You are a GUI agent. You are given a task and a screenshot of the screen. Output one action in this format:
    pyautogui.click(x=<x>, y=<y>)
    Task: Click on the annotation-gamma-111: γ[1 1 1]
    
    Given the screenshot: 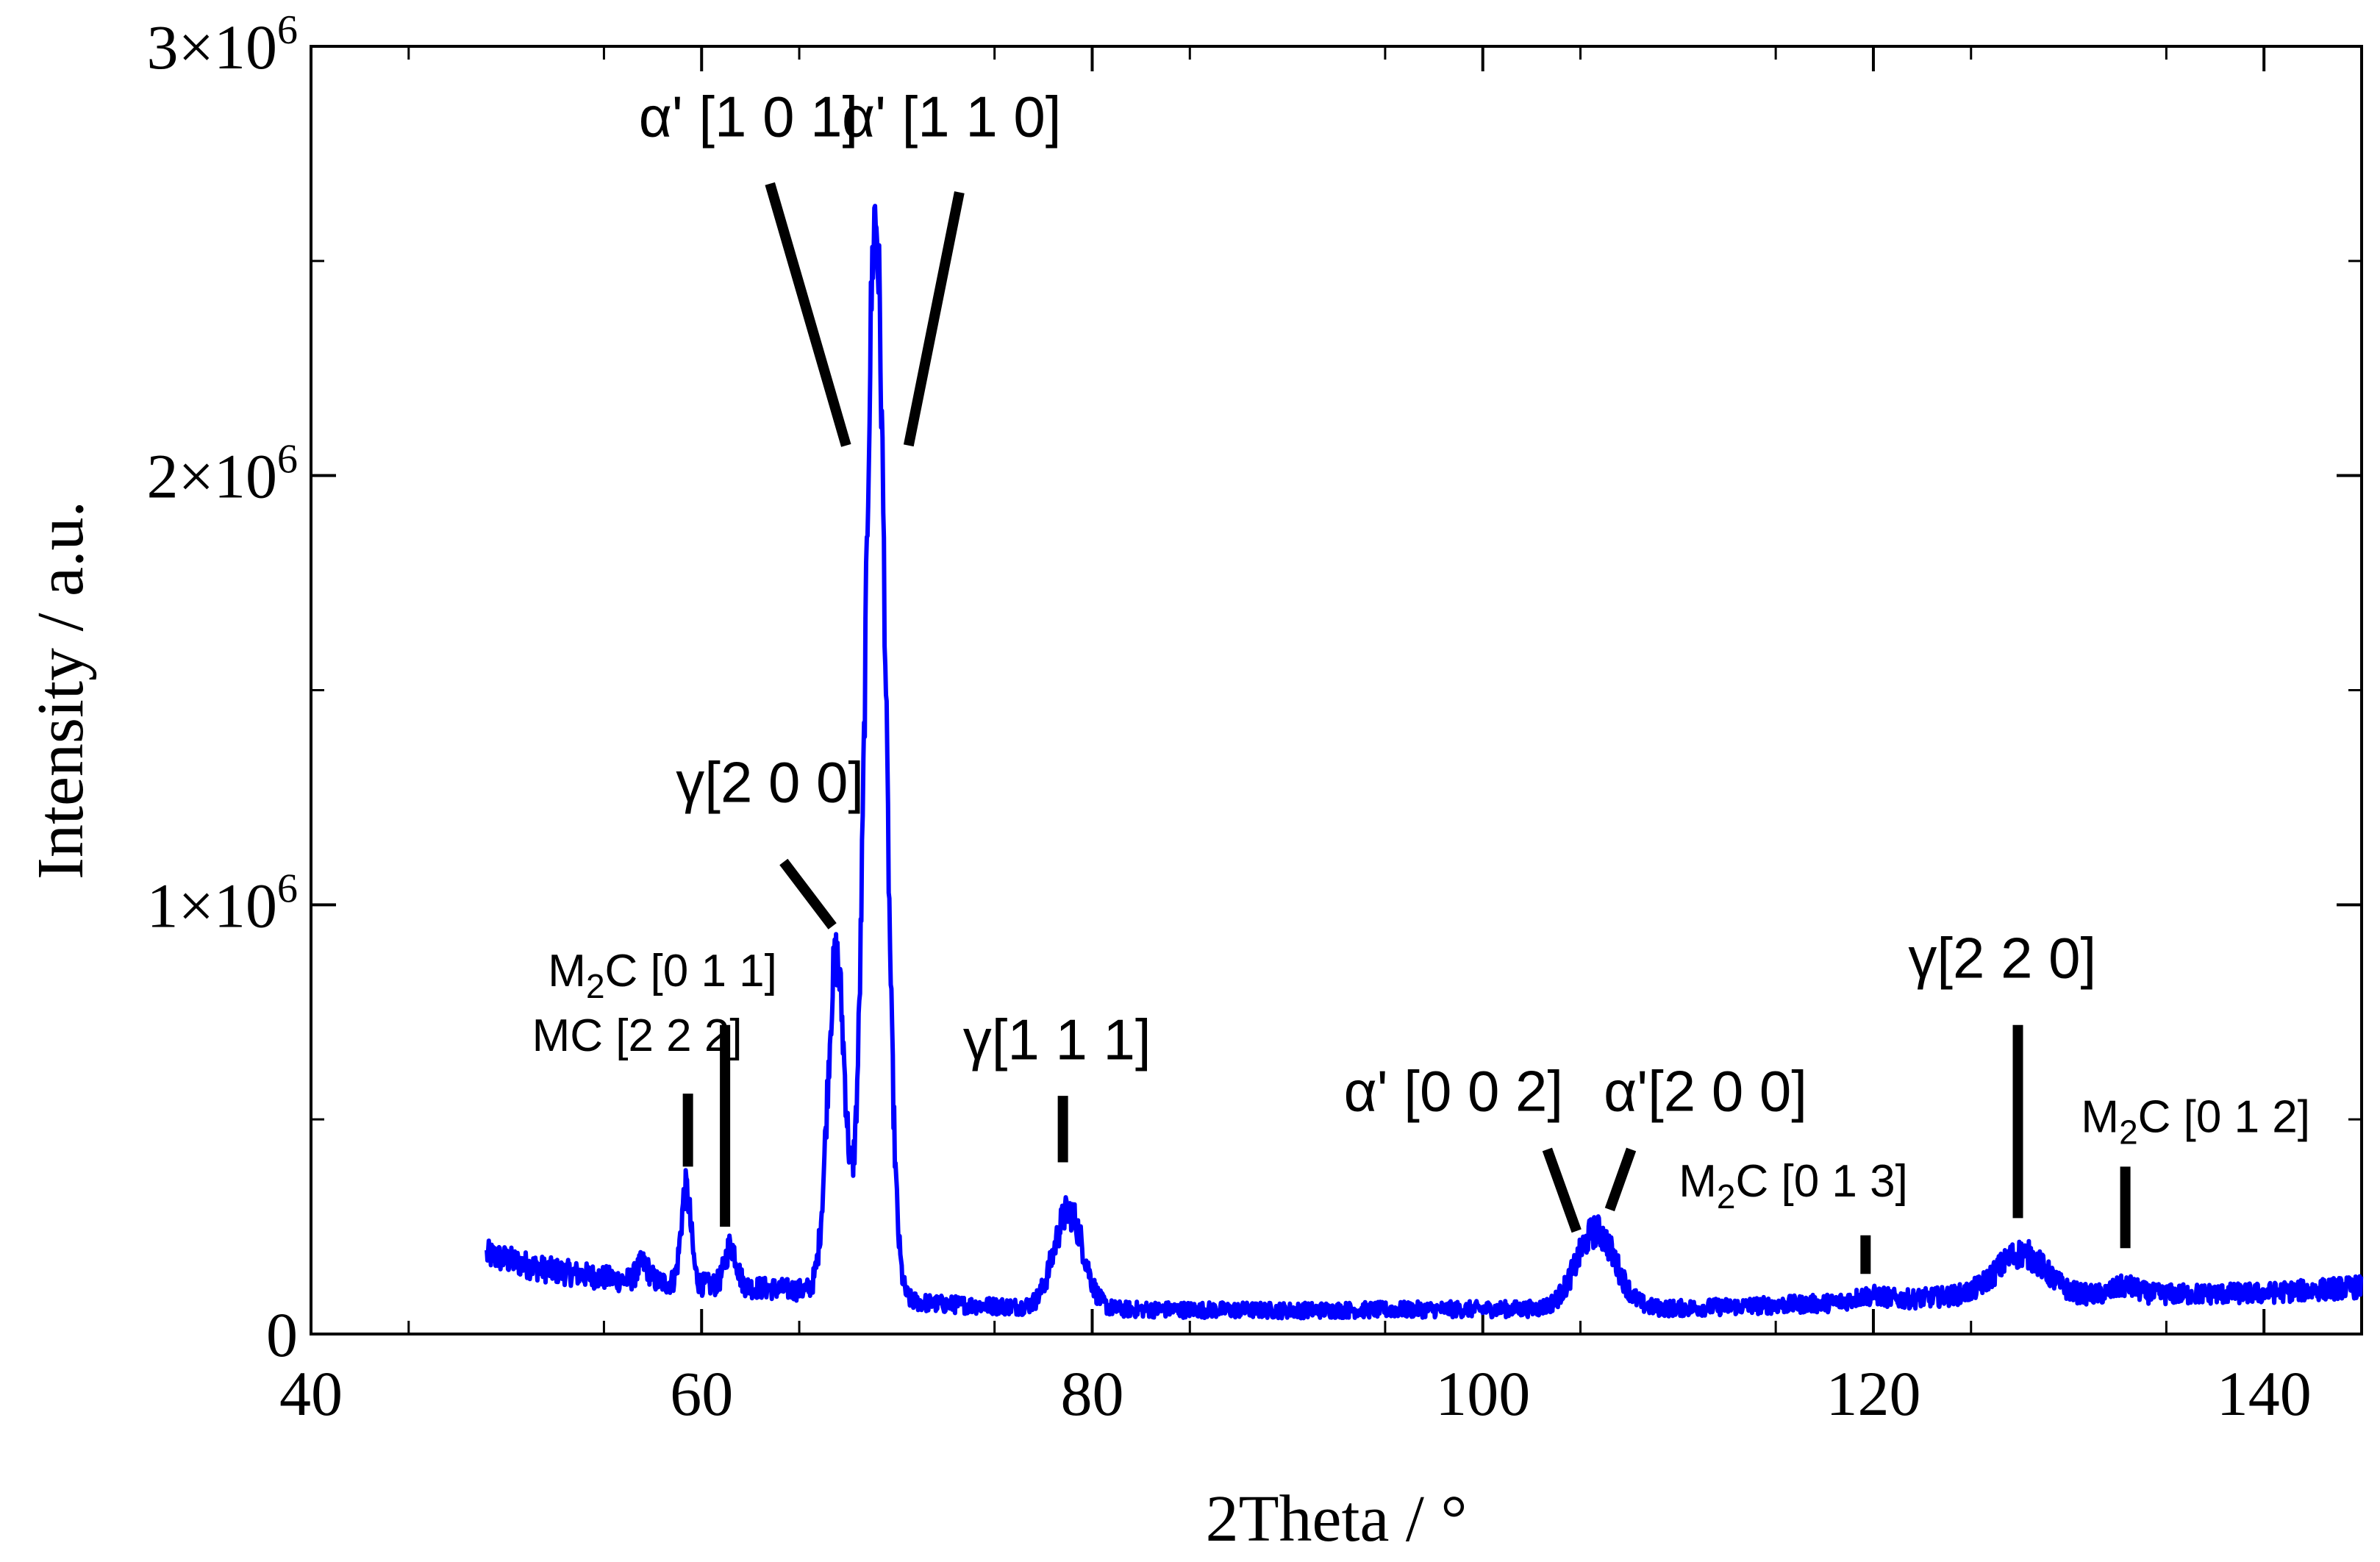 What is the action you would take?
    pyautogui.click(x=1057, y=1085)
    